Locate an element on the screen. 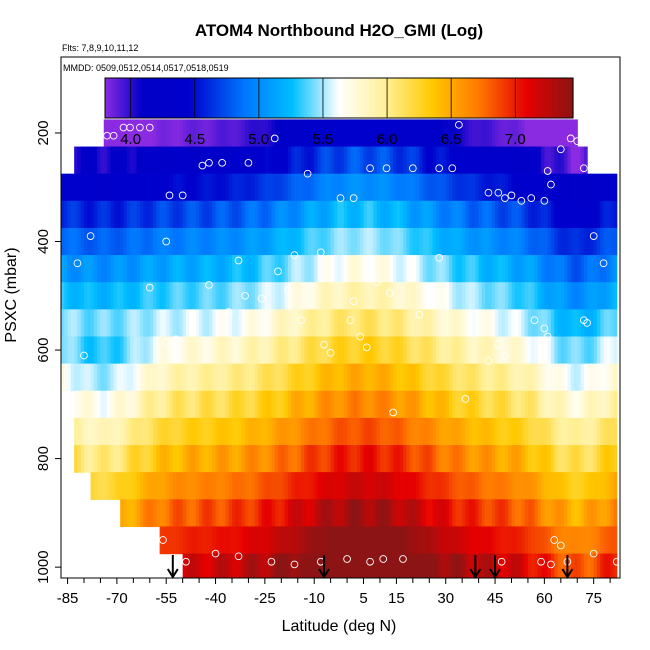 The image size is (650, 650). observation-point is located at coordinates (288, 290).